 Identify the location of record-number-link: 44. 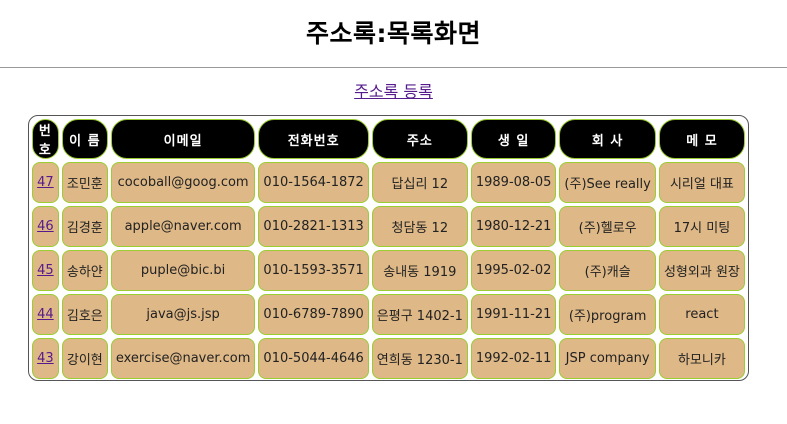
(45, 314).